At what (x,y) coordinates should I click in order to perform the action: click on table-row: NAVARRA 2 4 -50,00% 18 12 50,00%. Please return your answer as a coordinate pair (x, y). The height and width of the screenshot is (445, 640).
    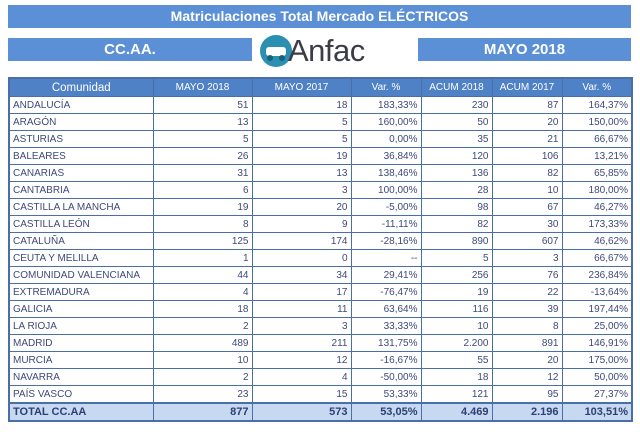
    Looking at the image, I should click on (320, 377).